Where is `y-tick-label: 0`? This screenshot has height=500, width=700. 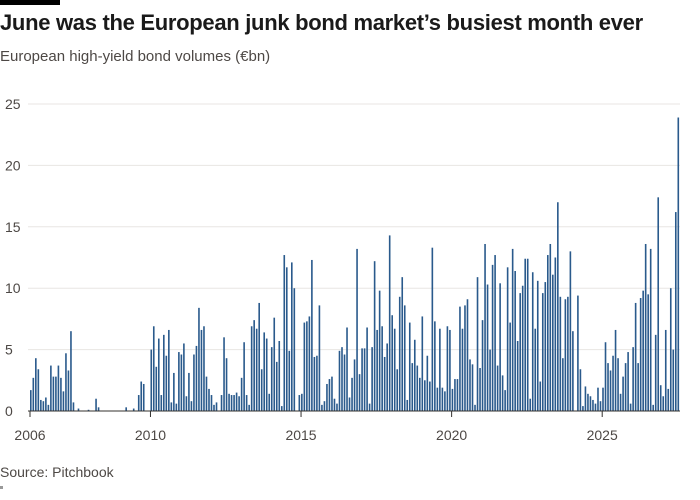
y-tick-label: 0 is located at coordinates (9, 411).